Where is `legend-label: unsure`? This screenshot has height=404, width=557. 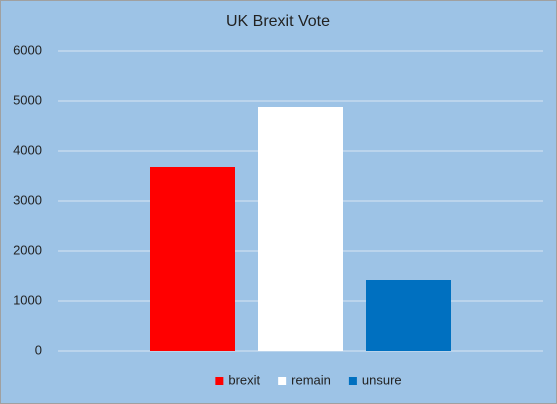 legend-label: unsure is located at coordinates (382, 379).